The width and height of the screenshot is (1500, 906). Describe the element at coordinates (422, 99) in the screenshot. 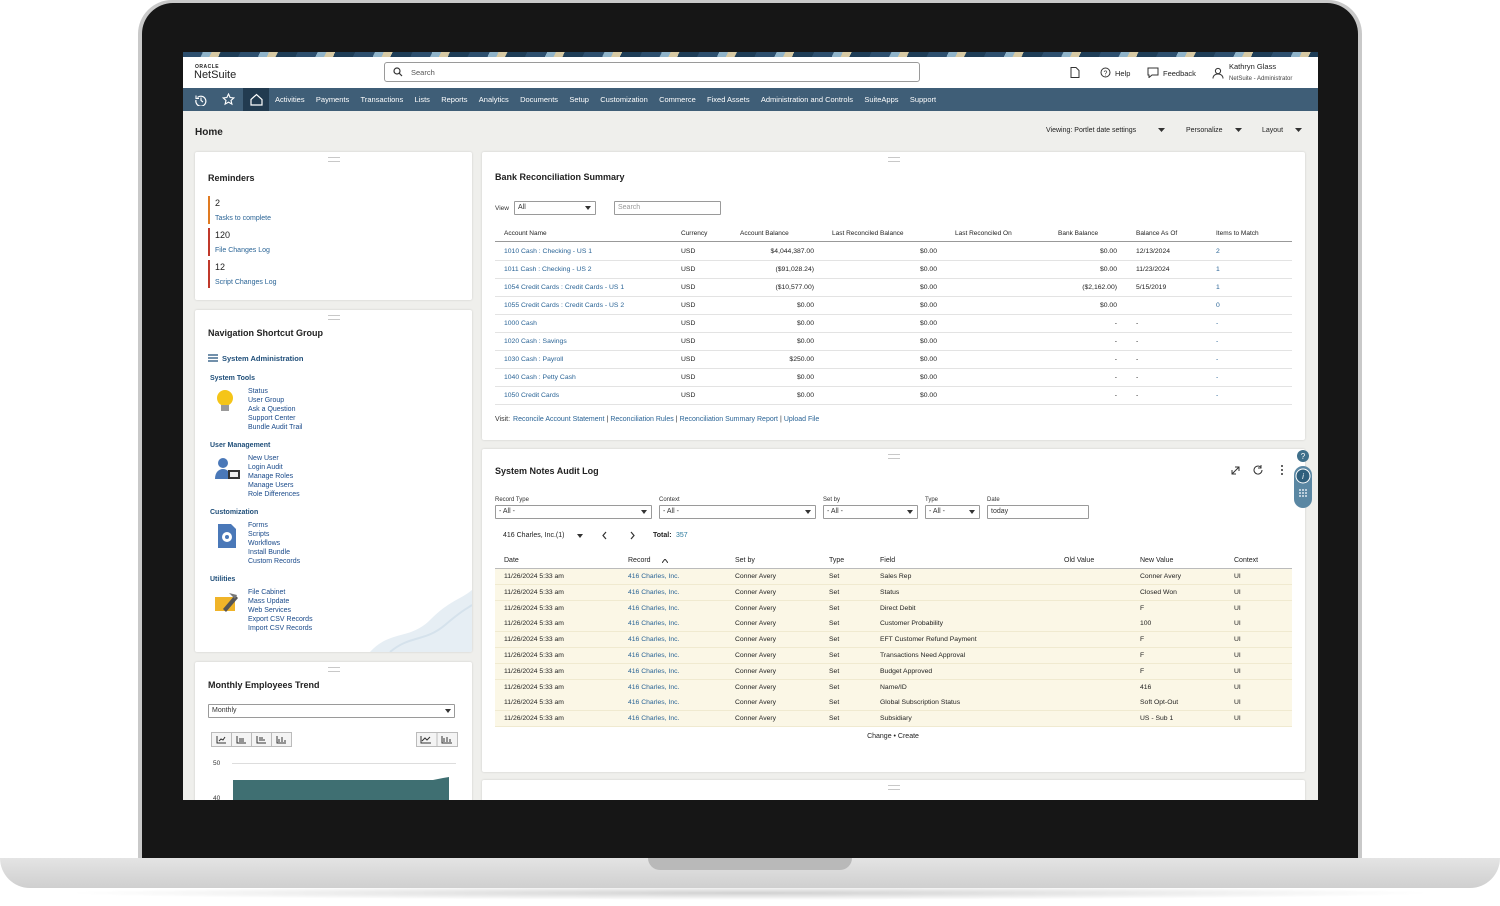

I see `nav-item: Lists` at that location.